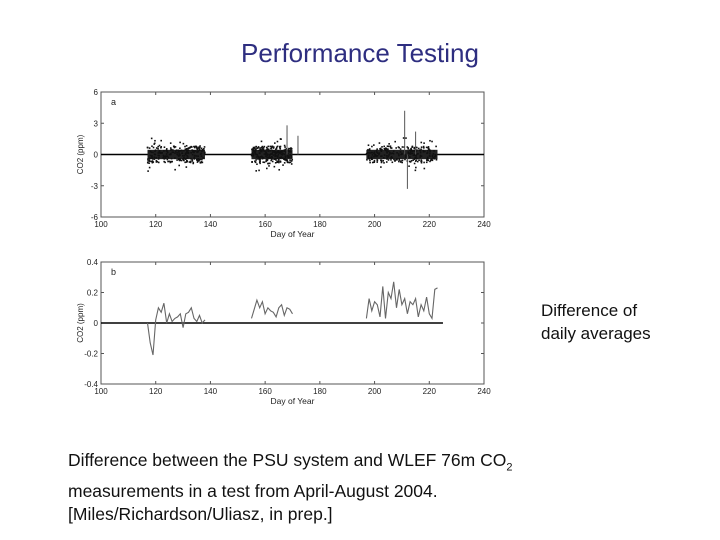 Image resolution: width=720 pixels, height=540 pixels. What do you see at coordinates (265, 224) in the screenshot?
I see `x-tick-label: 160` at bounding box center [265, 224].